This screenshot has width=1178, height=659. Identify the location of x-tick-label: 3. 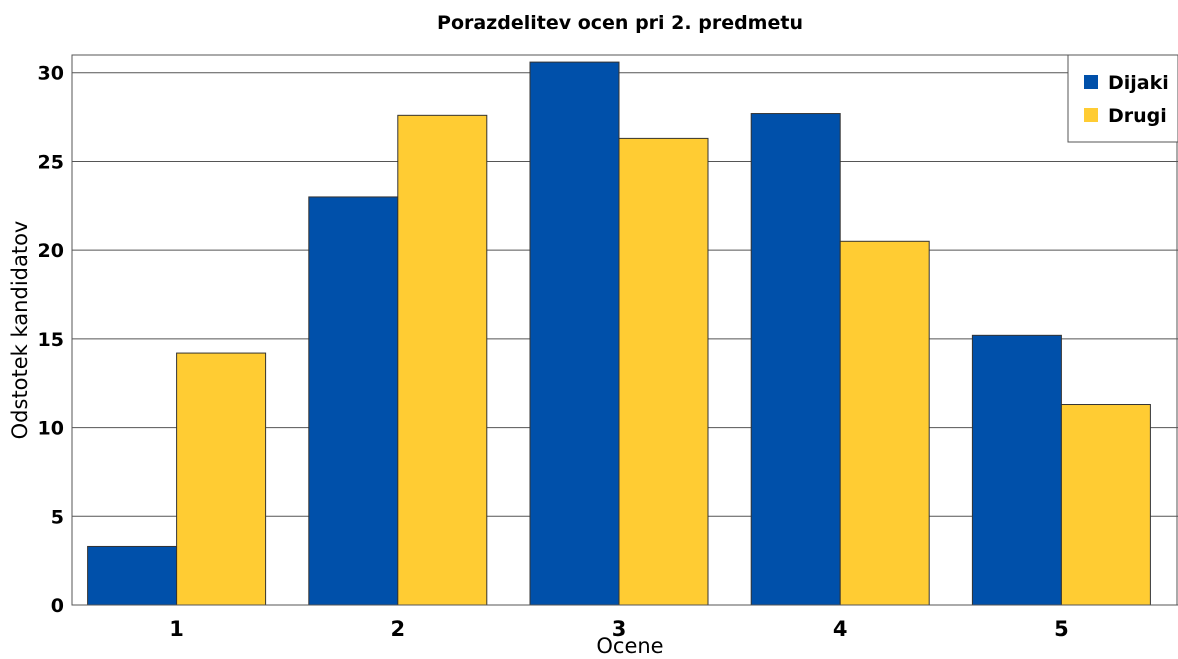
(619, 629).